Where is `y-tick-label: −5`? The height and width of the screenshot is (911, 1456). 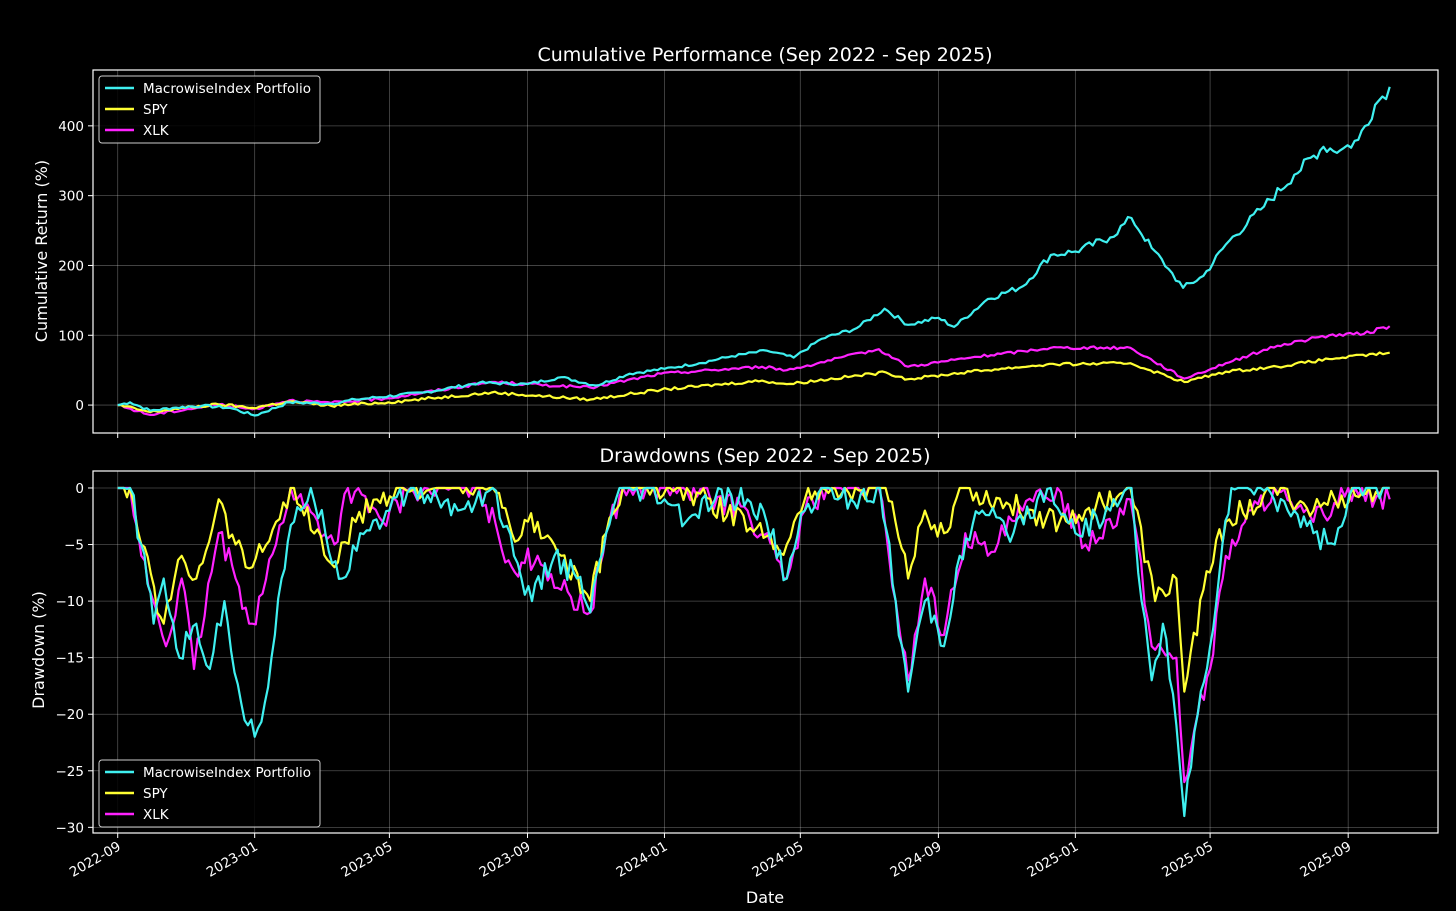
y-tick-label: −5 is located at coordinates (74, 546).